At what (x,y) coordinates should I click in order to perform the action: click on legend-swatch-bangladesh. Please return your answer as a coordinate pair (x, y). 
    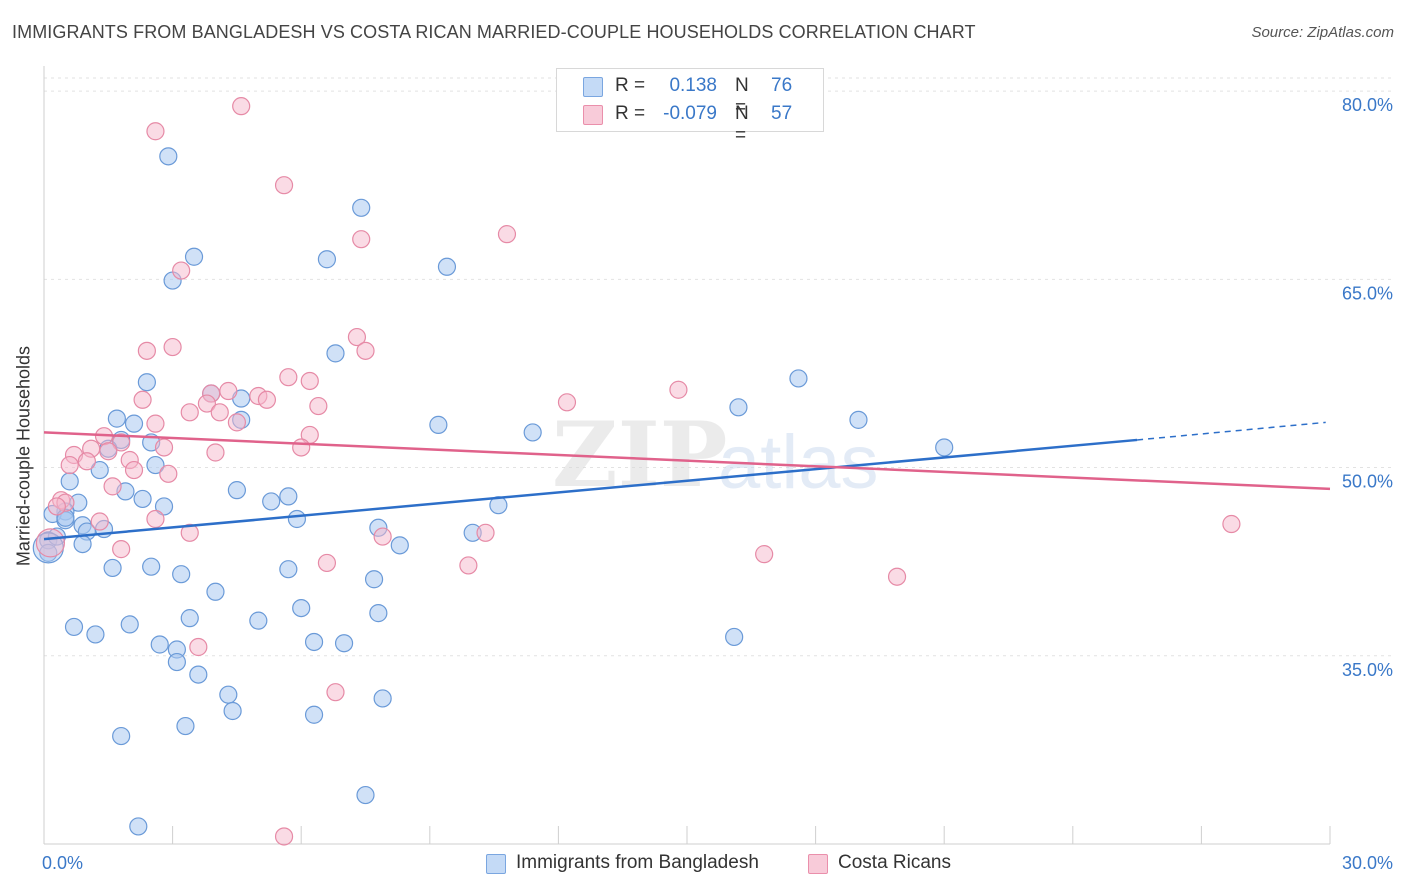
    Looking at the image, I should click on (496, 864).